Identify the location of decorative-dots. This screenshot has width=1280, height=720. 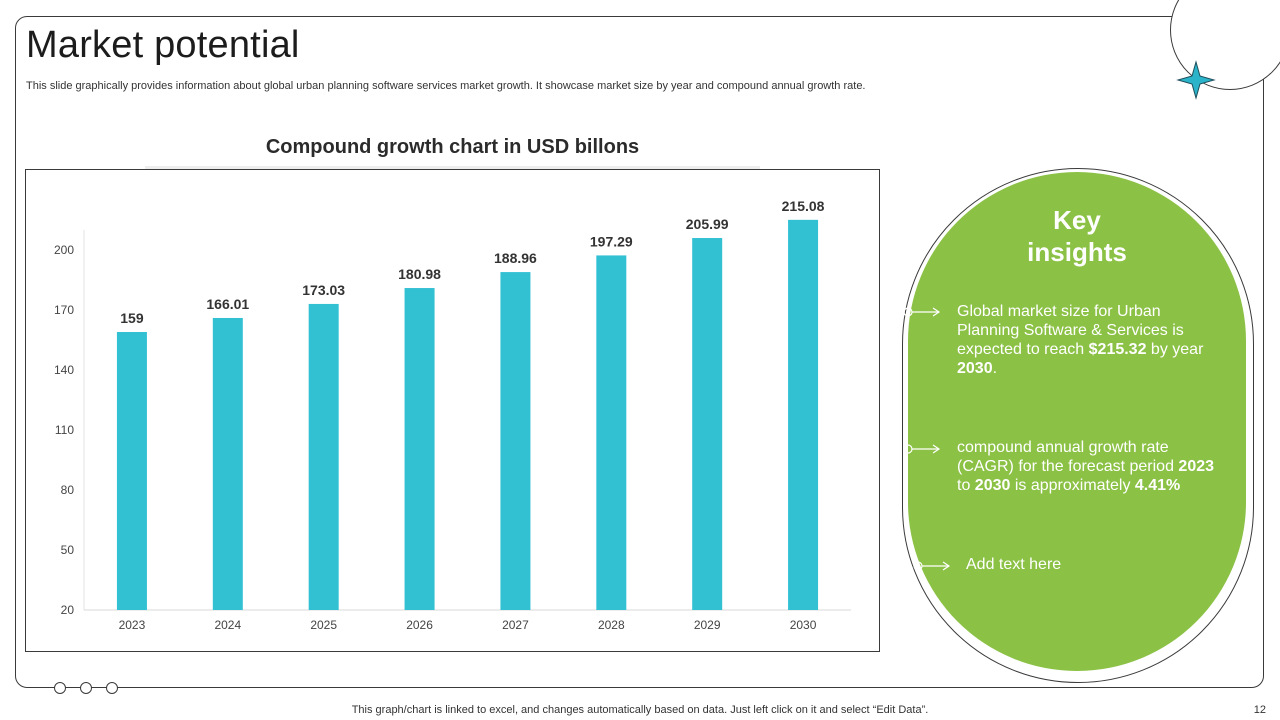
(86, 688).